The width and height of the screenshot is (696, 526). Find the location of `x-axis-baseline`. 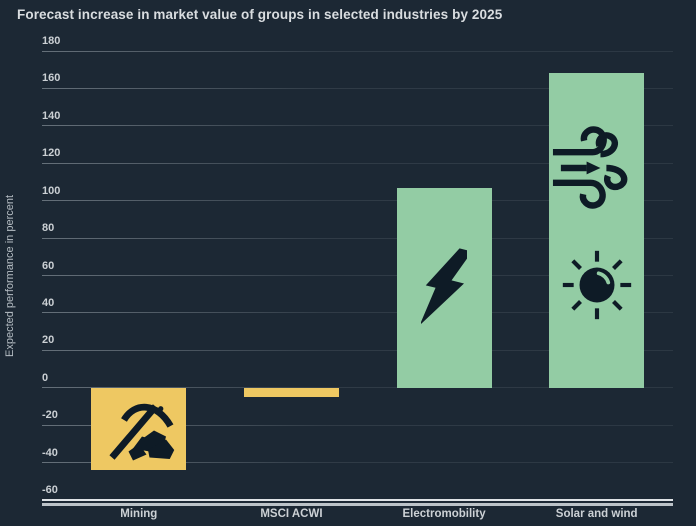

x-axis-baseline is located at coordinates (357, 500).